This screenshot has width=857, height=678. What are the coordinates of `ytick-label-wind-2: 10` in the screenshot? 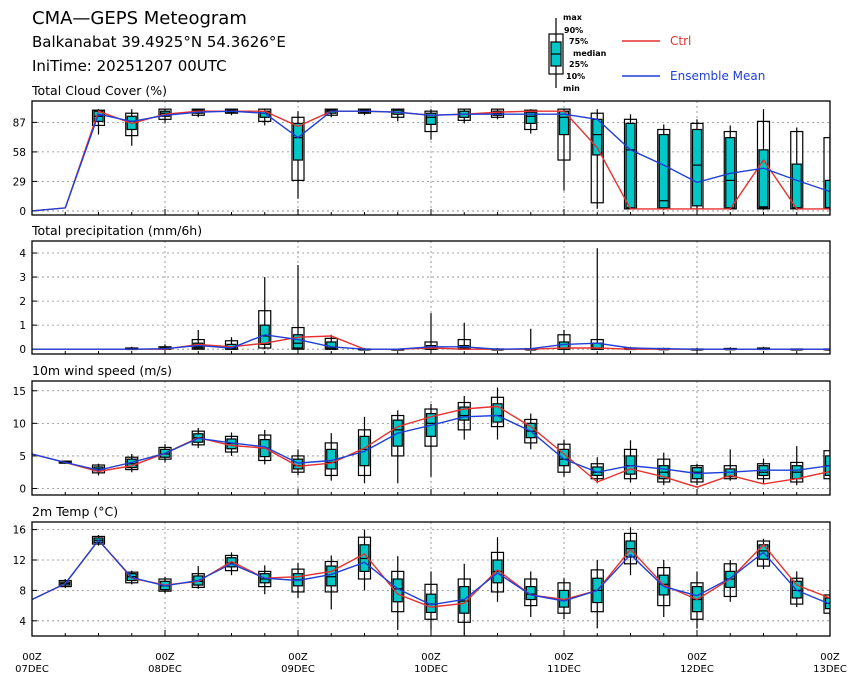 It's located at (19, 424).